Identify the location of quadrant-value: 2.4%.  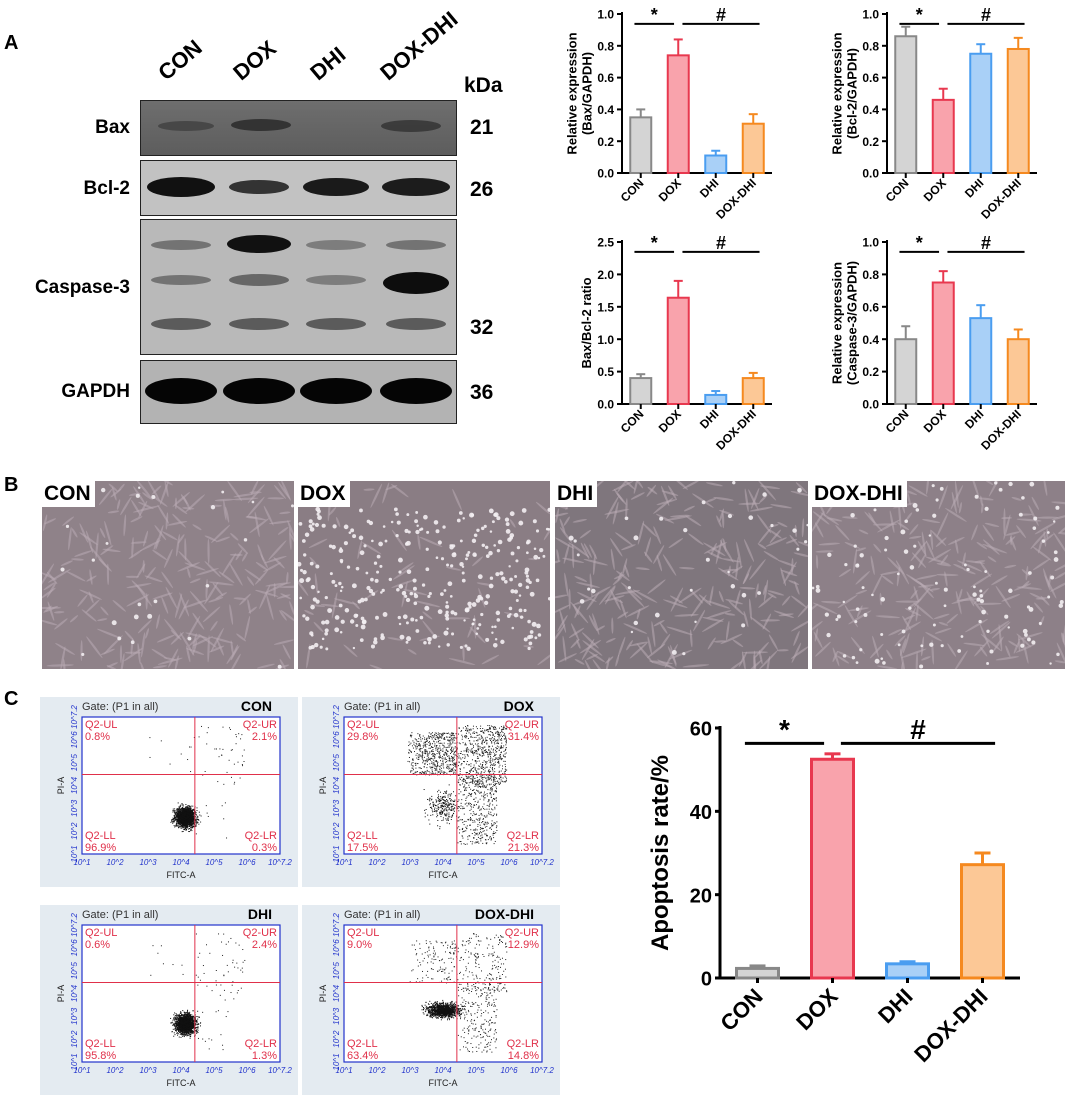
(264, 945).